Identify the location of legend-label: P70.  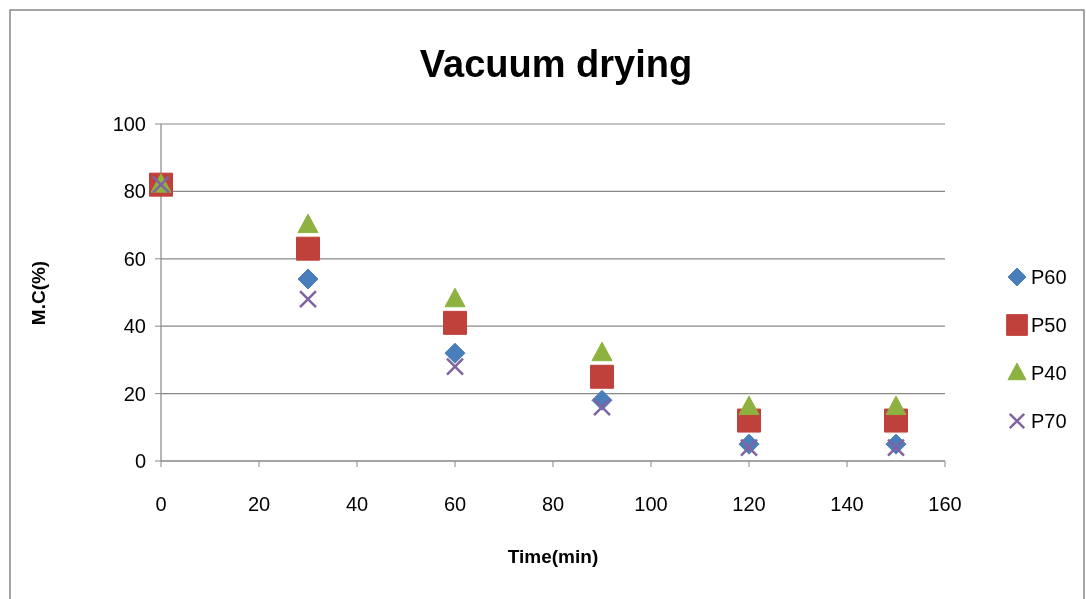
(1049, 421).